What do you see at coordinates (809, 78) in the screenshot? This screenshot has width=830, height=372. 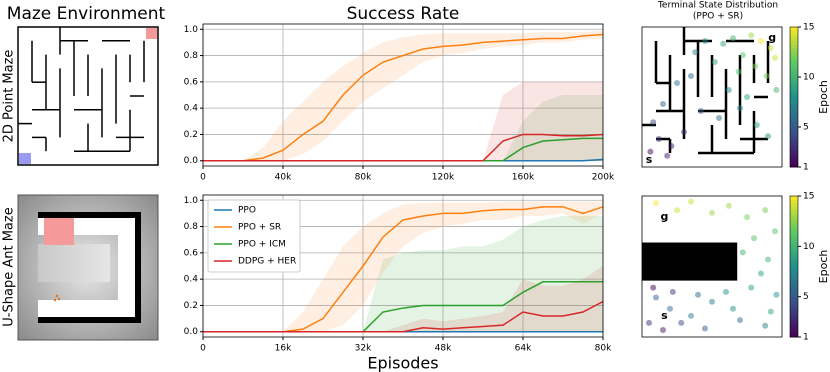 I see `colorbar-tick-label: 10` at bounding box center [809, 78].